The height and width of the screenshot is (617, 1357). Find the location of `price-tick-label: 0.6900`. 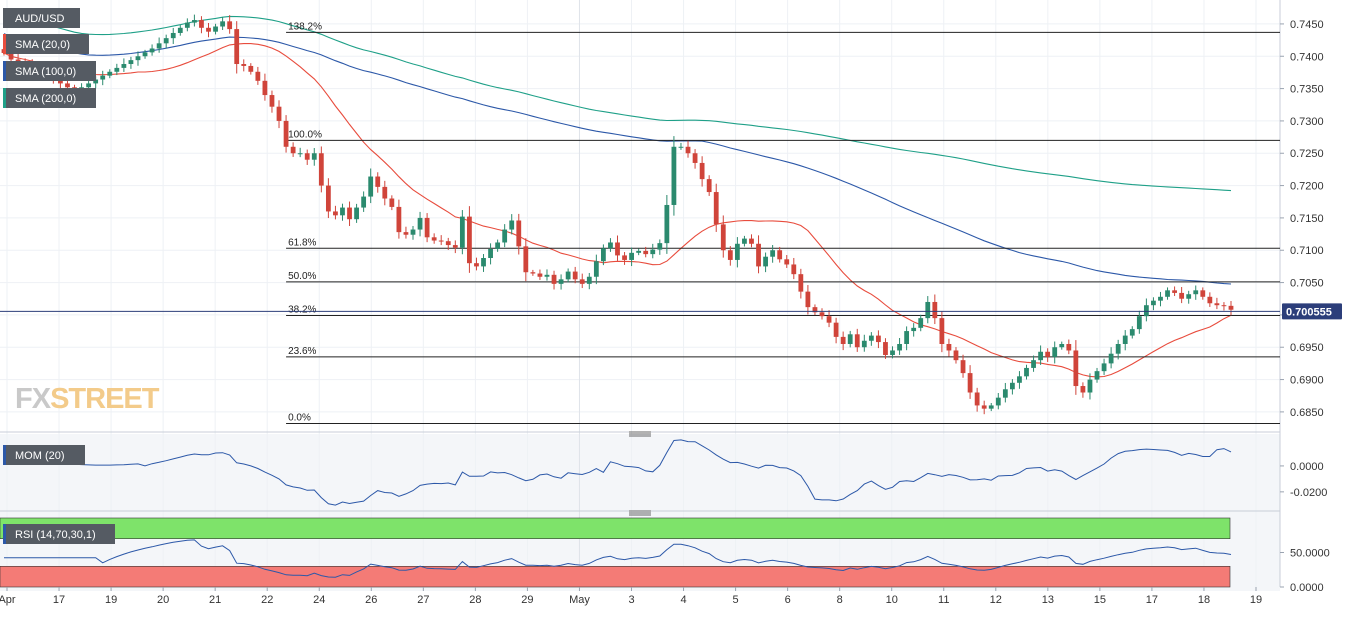

price-tick-label: 0.6900 is located at coordinates (1307, 381).